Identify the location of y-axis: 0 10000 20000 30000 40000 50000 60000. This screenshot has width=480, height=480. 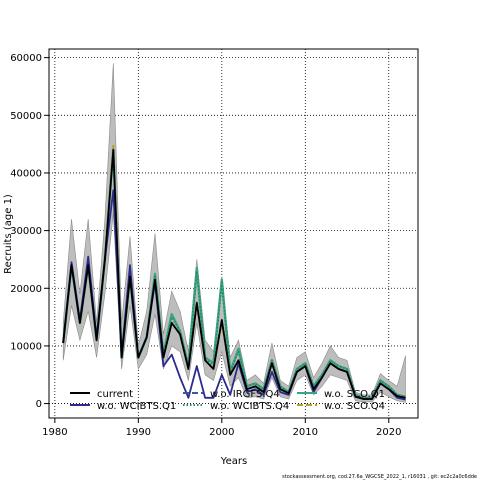
(29, 231).